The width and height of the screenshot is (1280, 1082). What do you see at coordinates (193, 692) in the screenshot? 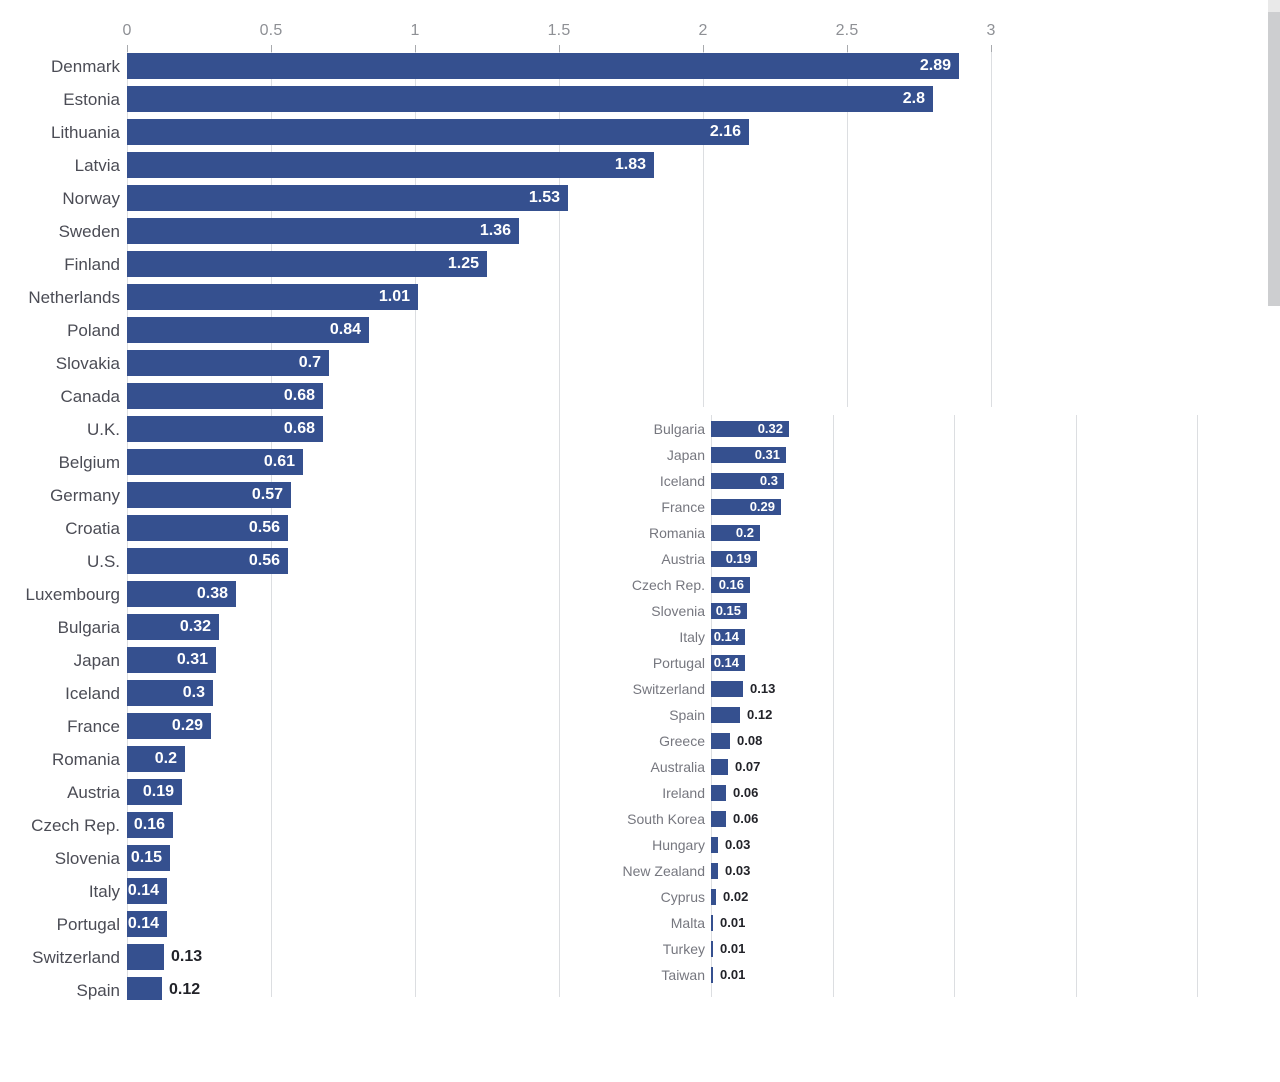
I see `value-label: 0.3` at bounding box center [193, 692].